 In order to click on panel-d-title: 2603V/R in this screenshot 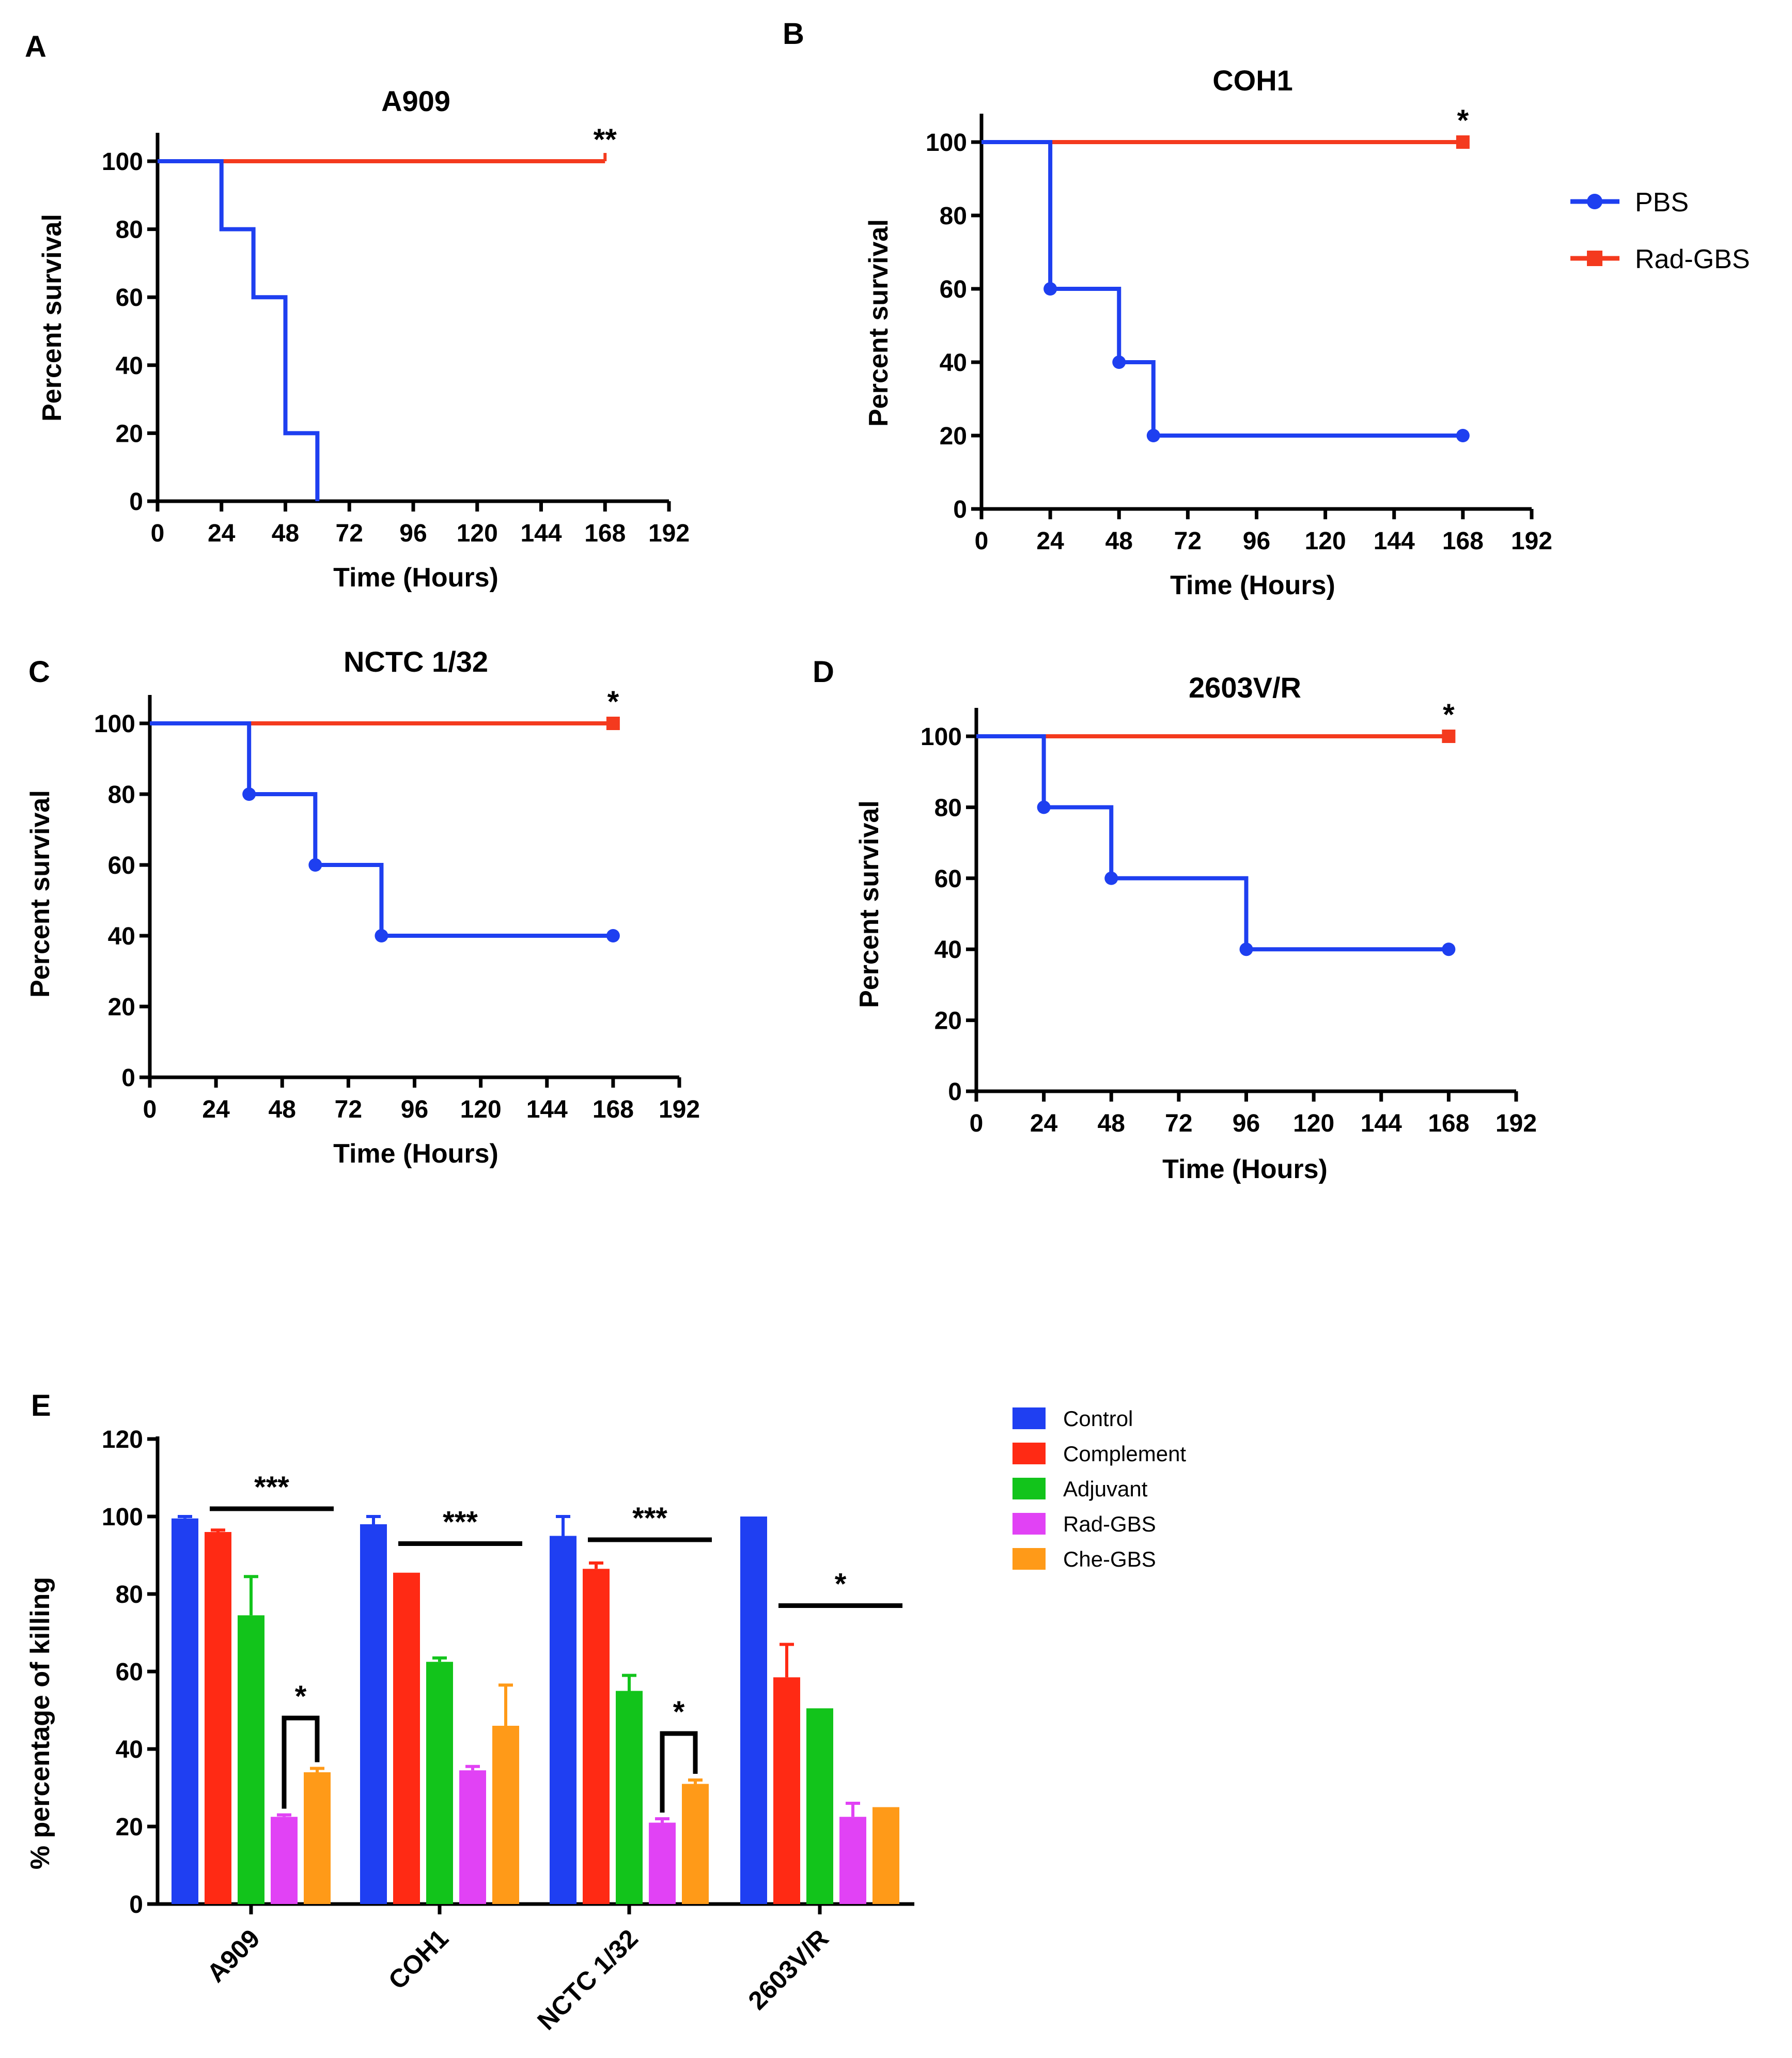, I will do `click(1245, 687)`.